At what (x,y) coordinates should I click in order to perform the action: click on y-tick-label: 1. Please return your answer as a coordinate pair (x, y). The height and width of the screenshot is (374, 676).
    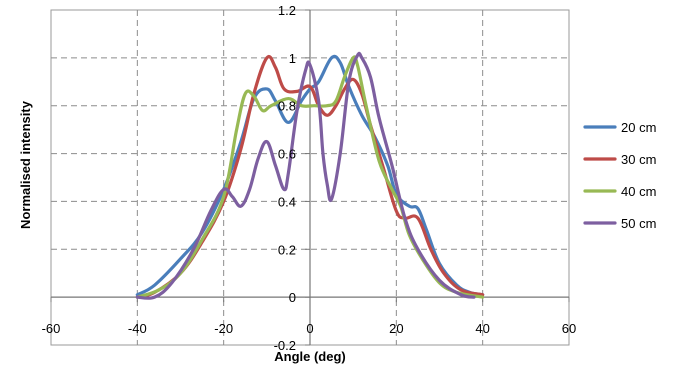
    Looking at the image, I should click on (292, 58).